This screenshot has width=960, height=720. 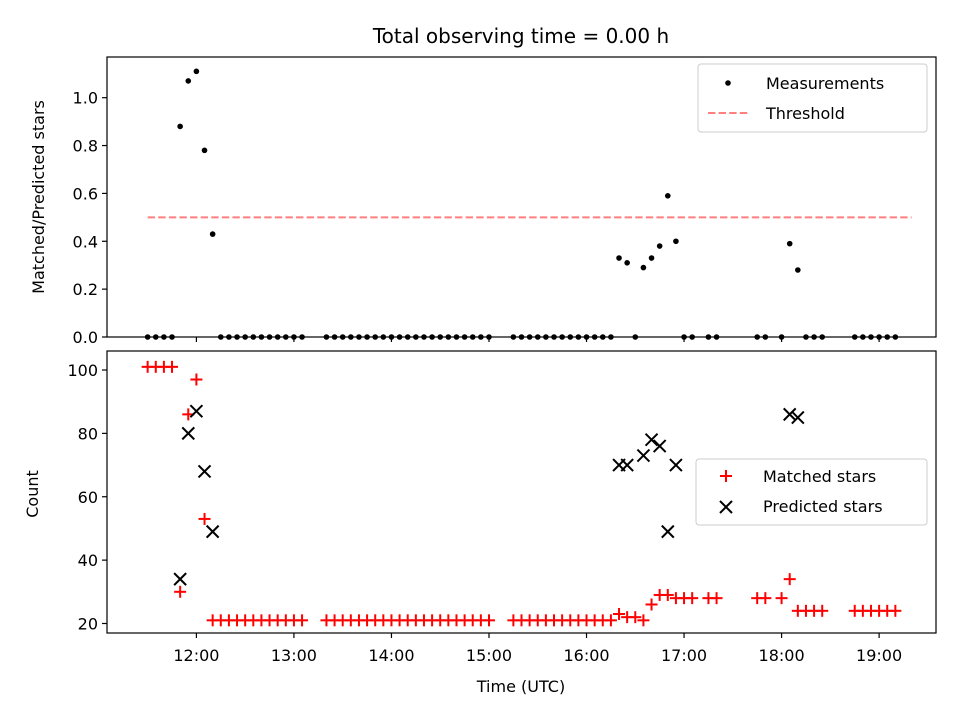 What do you see at coordinates (85, 337) in the screenshot?
I see `top-y-tick-label: 0.0` at bounding box center [85, 337].